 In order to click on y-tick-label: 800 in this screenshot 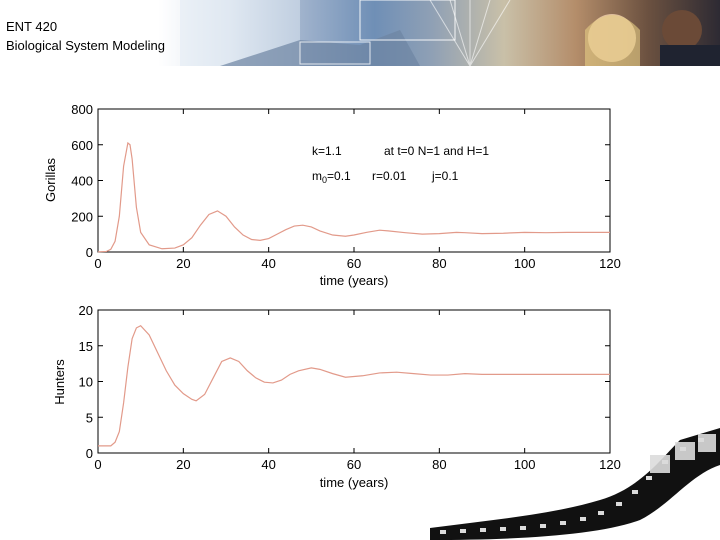, I will do `click(82, 109)`.